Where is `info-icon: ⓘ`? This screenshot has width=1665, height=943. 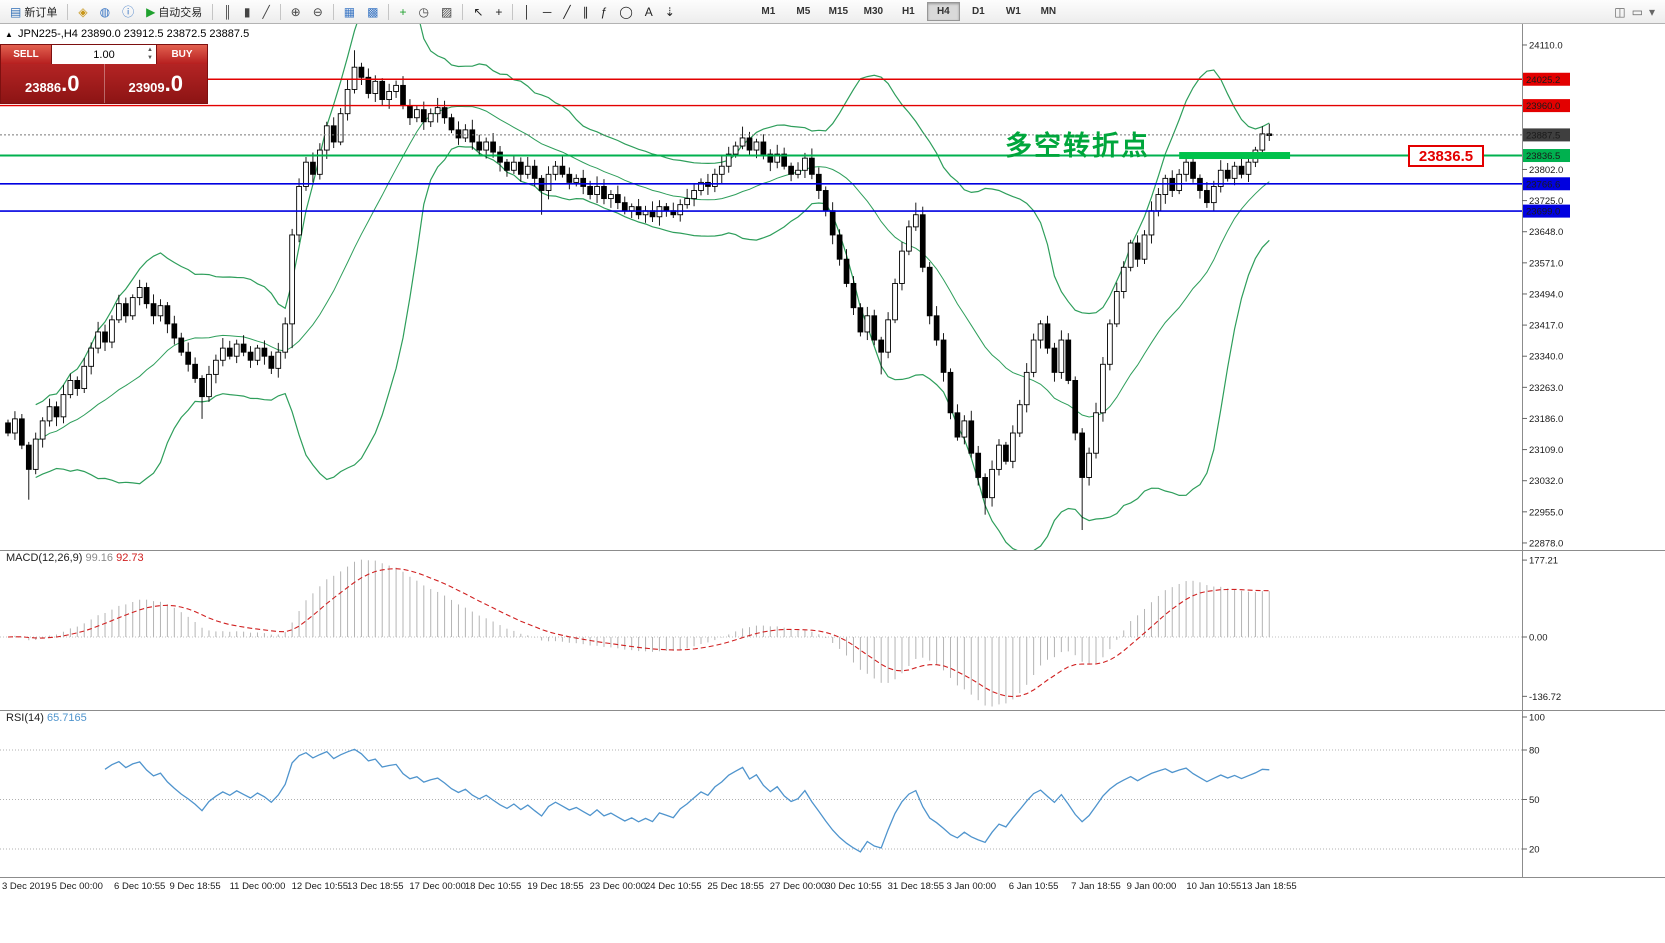 info-icon: ⓘ is located at coordinates (128, 11).